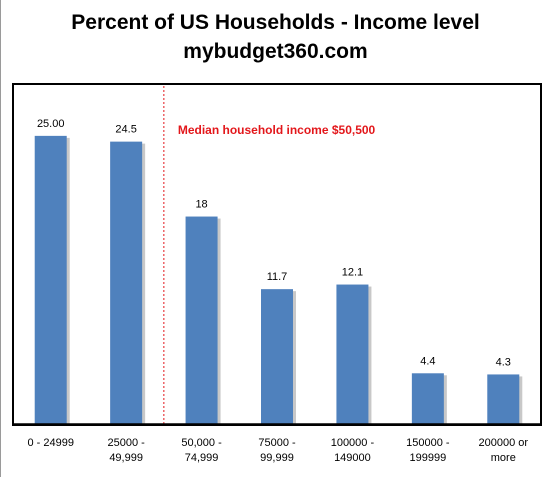  I want to click on x-tick-label: 75000 -, so click(277, 443).